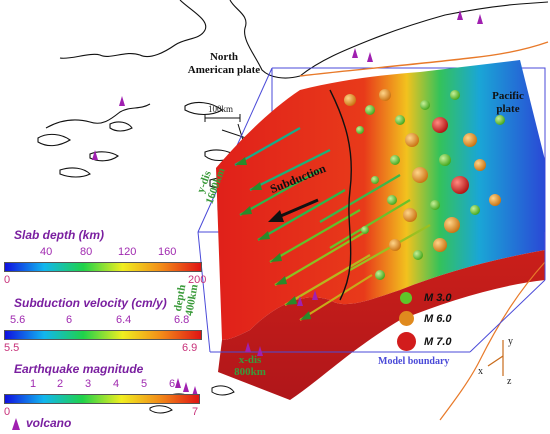  I want to click on velocity-tick-6-4: 6.4, so click(124, 320).